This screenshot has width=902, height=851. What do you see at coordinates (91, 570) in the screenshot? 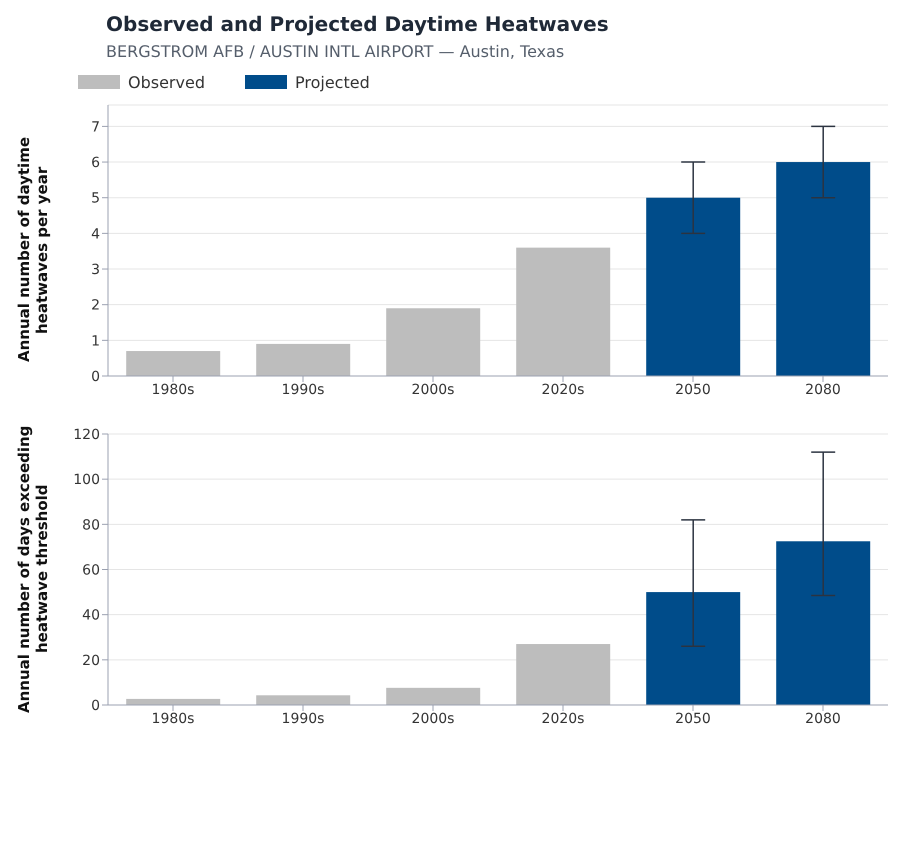
I see `y-tick-label: 60` at bounding box center [91, 570].